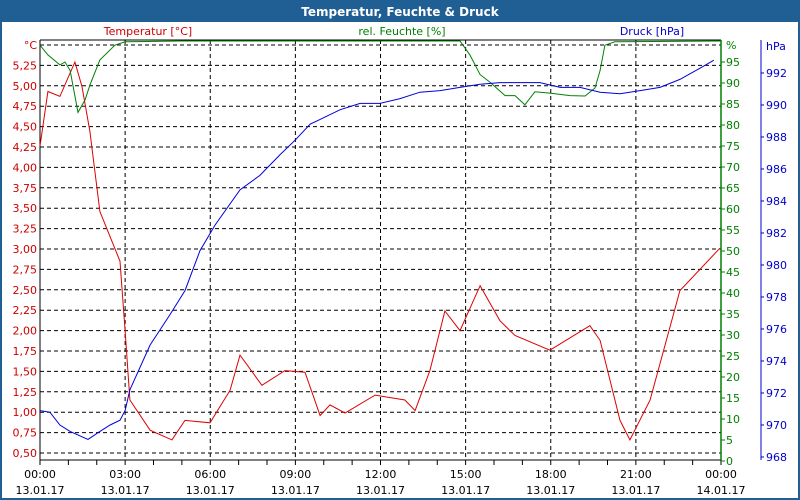 The width and height of the screenshot is (800, 500). I want to click on humidity-tick-label: 50, so click(733, 251).